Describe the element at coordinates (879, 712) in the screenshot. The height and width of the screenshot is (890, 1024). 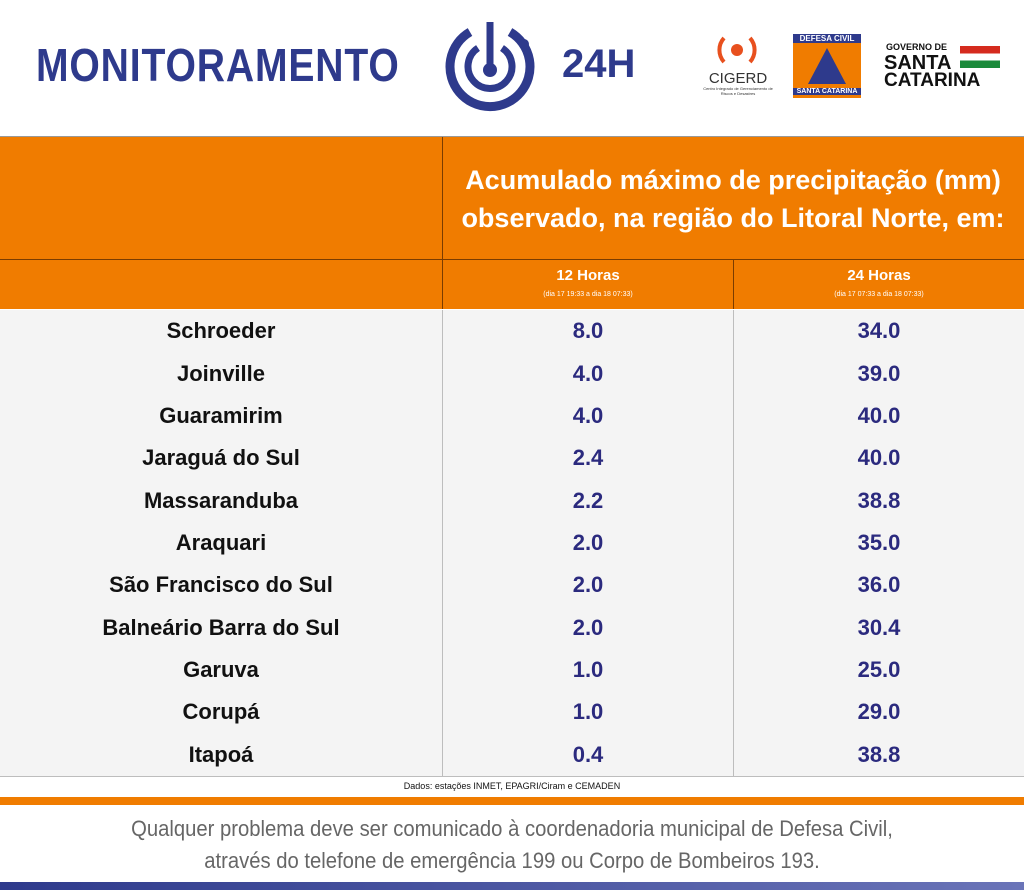
I see `value-24h: 29.0` at that location.